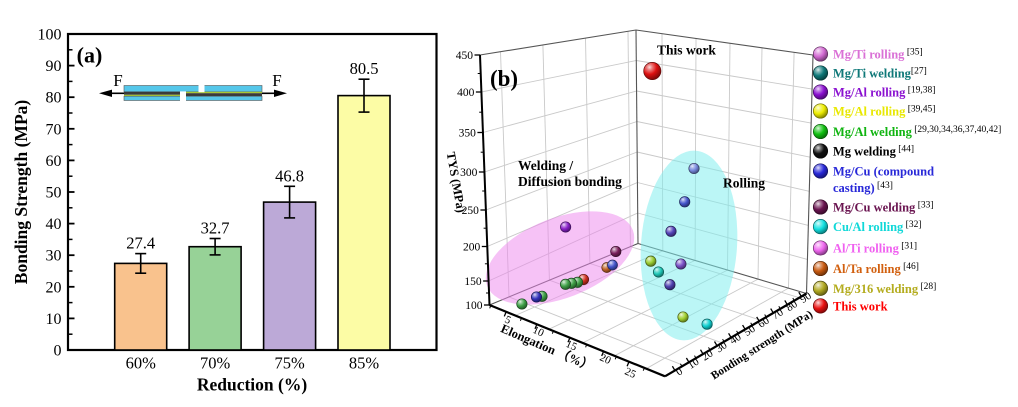 The height and width of the screenshot is (407, 1018). I want to click on svg-text: Al/Ti rolling [31], so click(875, 249).